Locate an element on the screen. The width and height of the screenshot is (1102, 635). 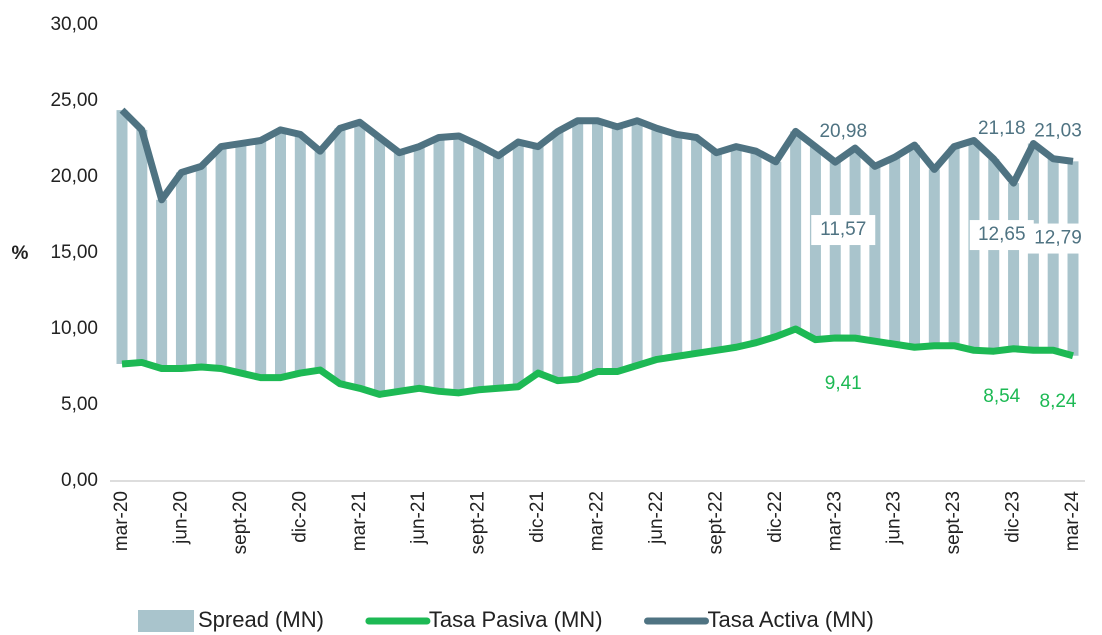
data-label: 8,24 is located at coordinates (1058, 401).